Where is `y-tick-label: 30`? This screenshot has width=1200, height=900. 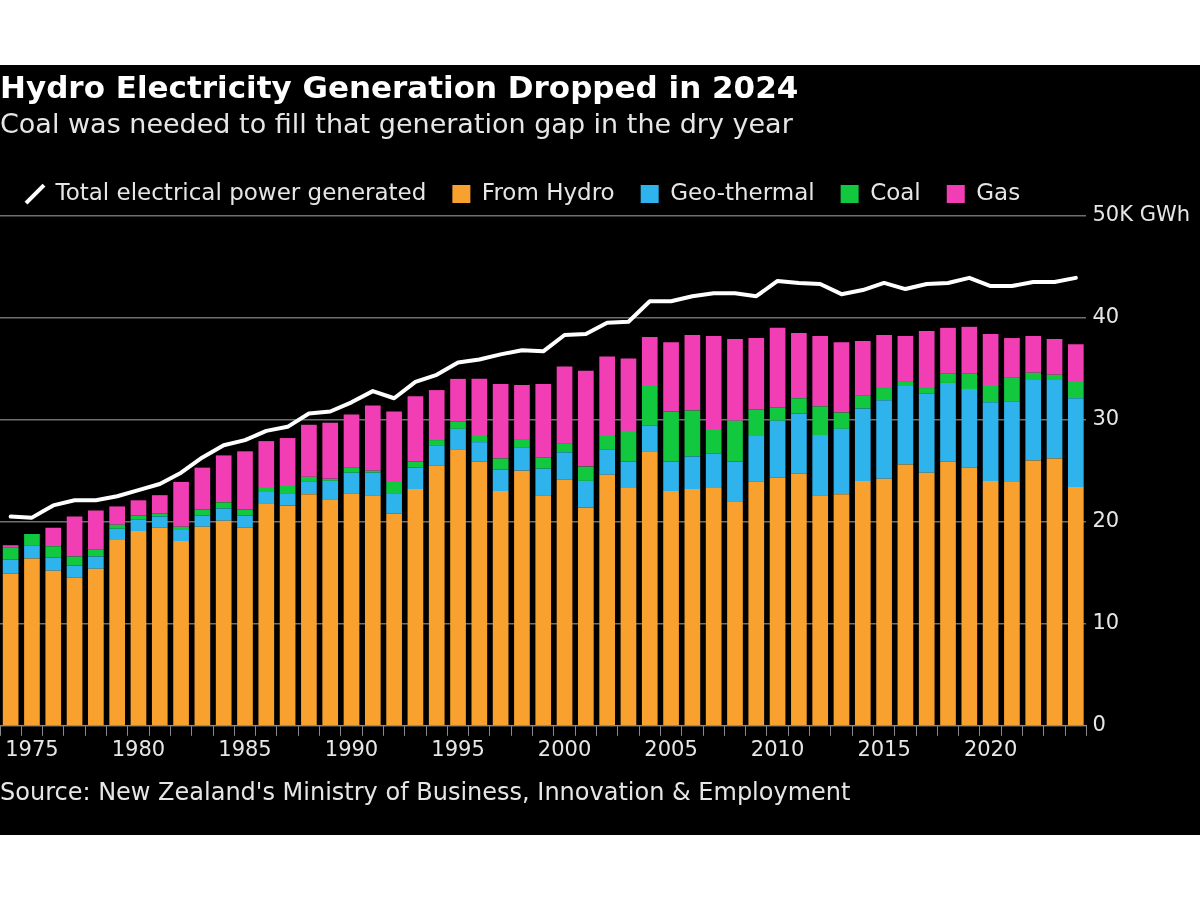
y-tick-label: 30 is located at coordinates (1106, 418).